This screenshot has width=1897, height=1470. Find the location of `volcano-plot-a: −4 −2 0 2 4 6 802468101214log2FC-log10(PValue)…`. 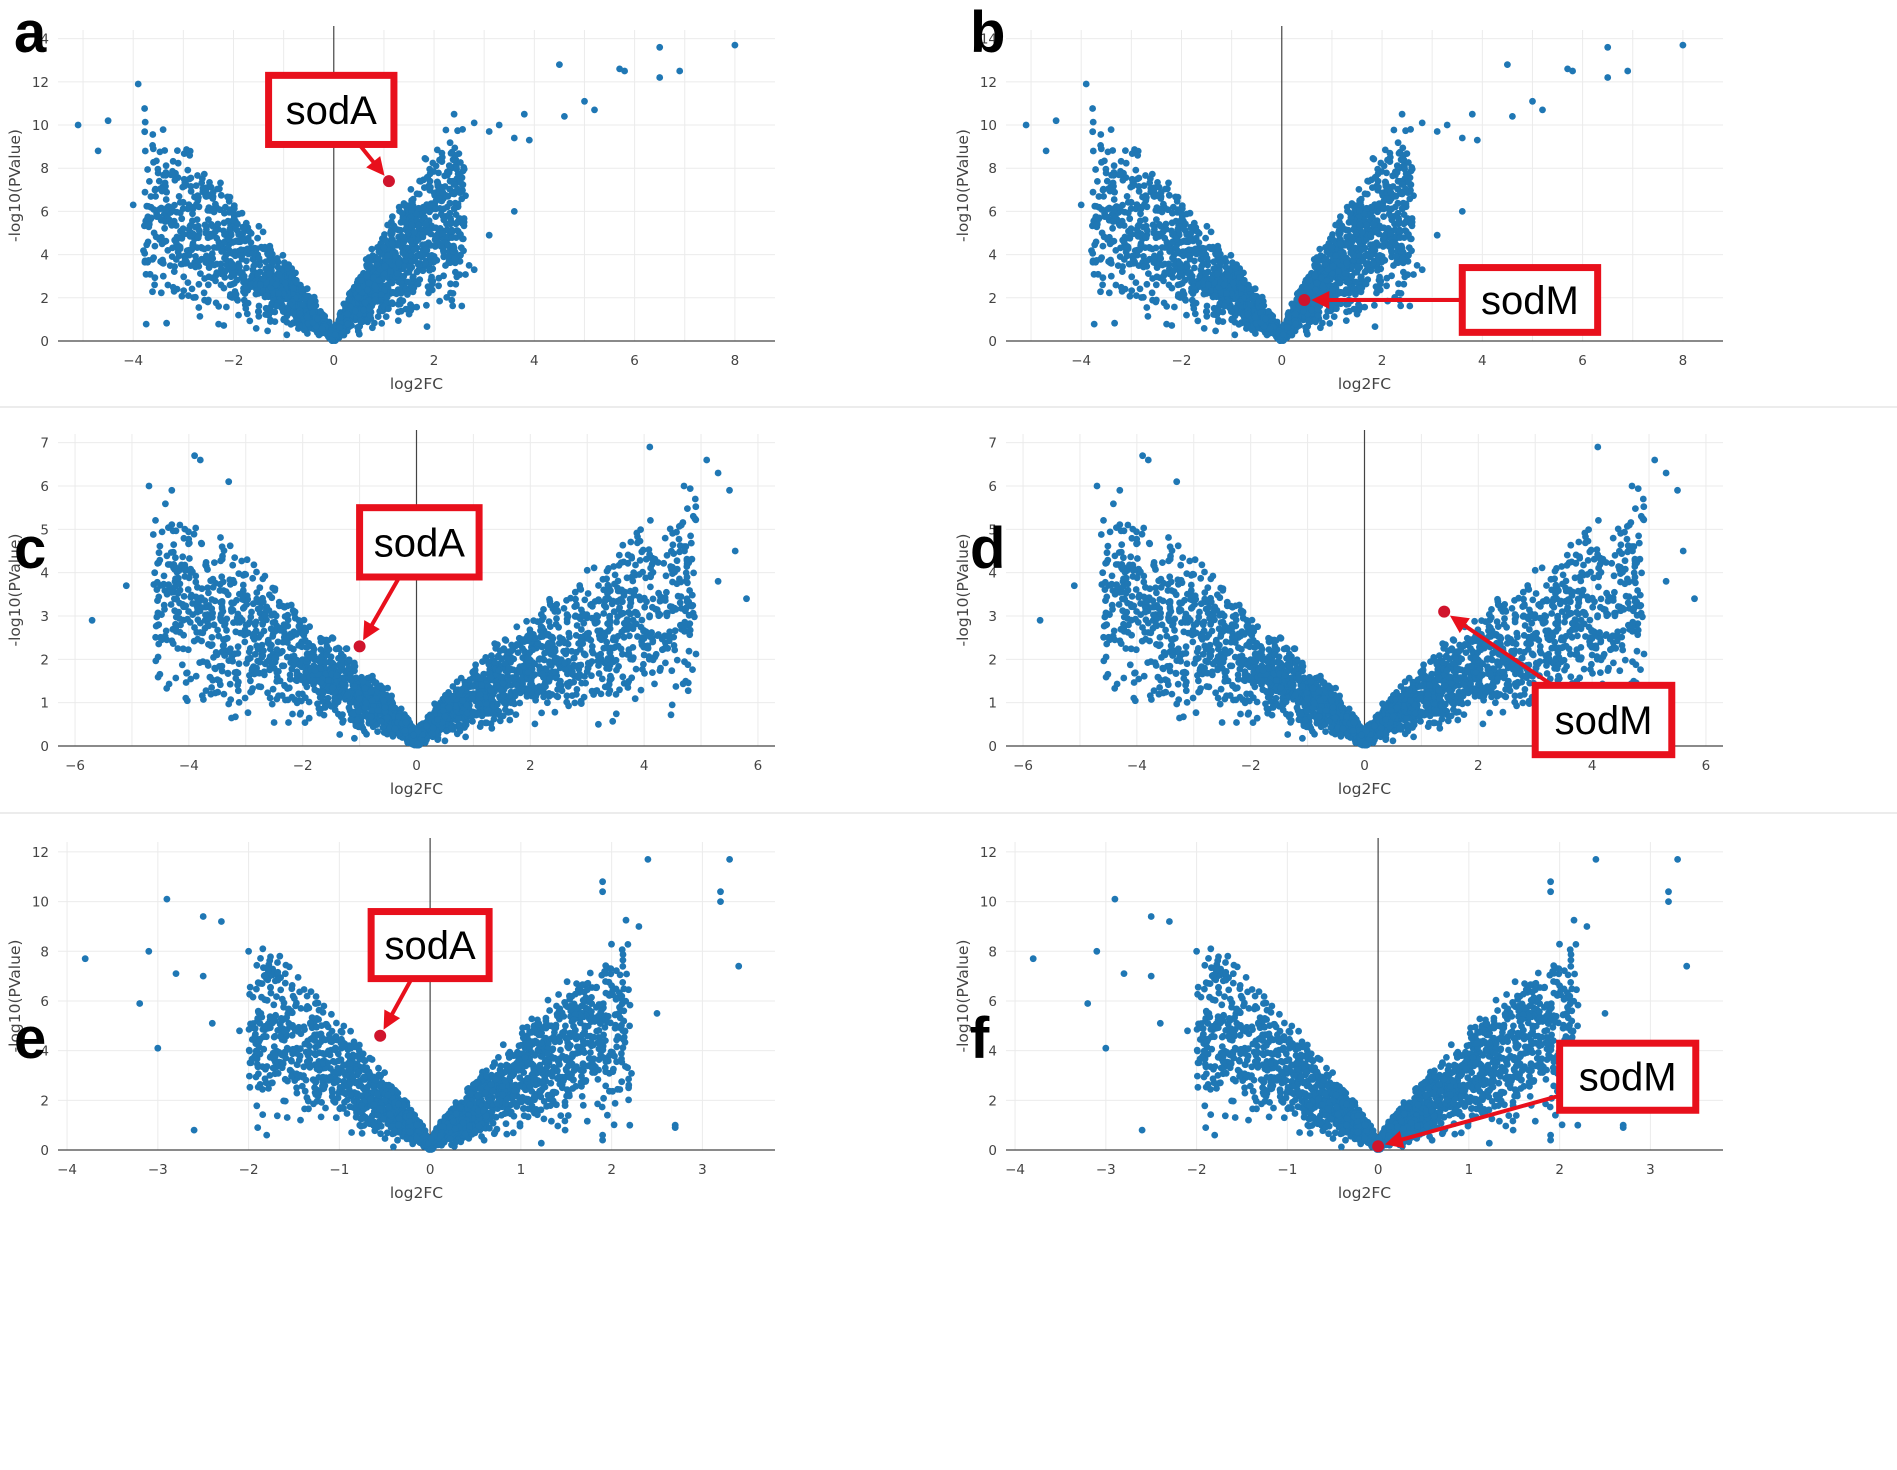

volcano-plot-a: −4 −2 0 2 4 6 802468101214log2FC-log10(PValue)… is located at coordinates (390, 209).